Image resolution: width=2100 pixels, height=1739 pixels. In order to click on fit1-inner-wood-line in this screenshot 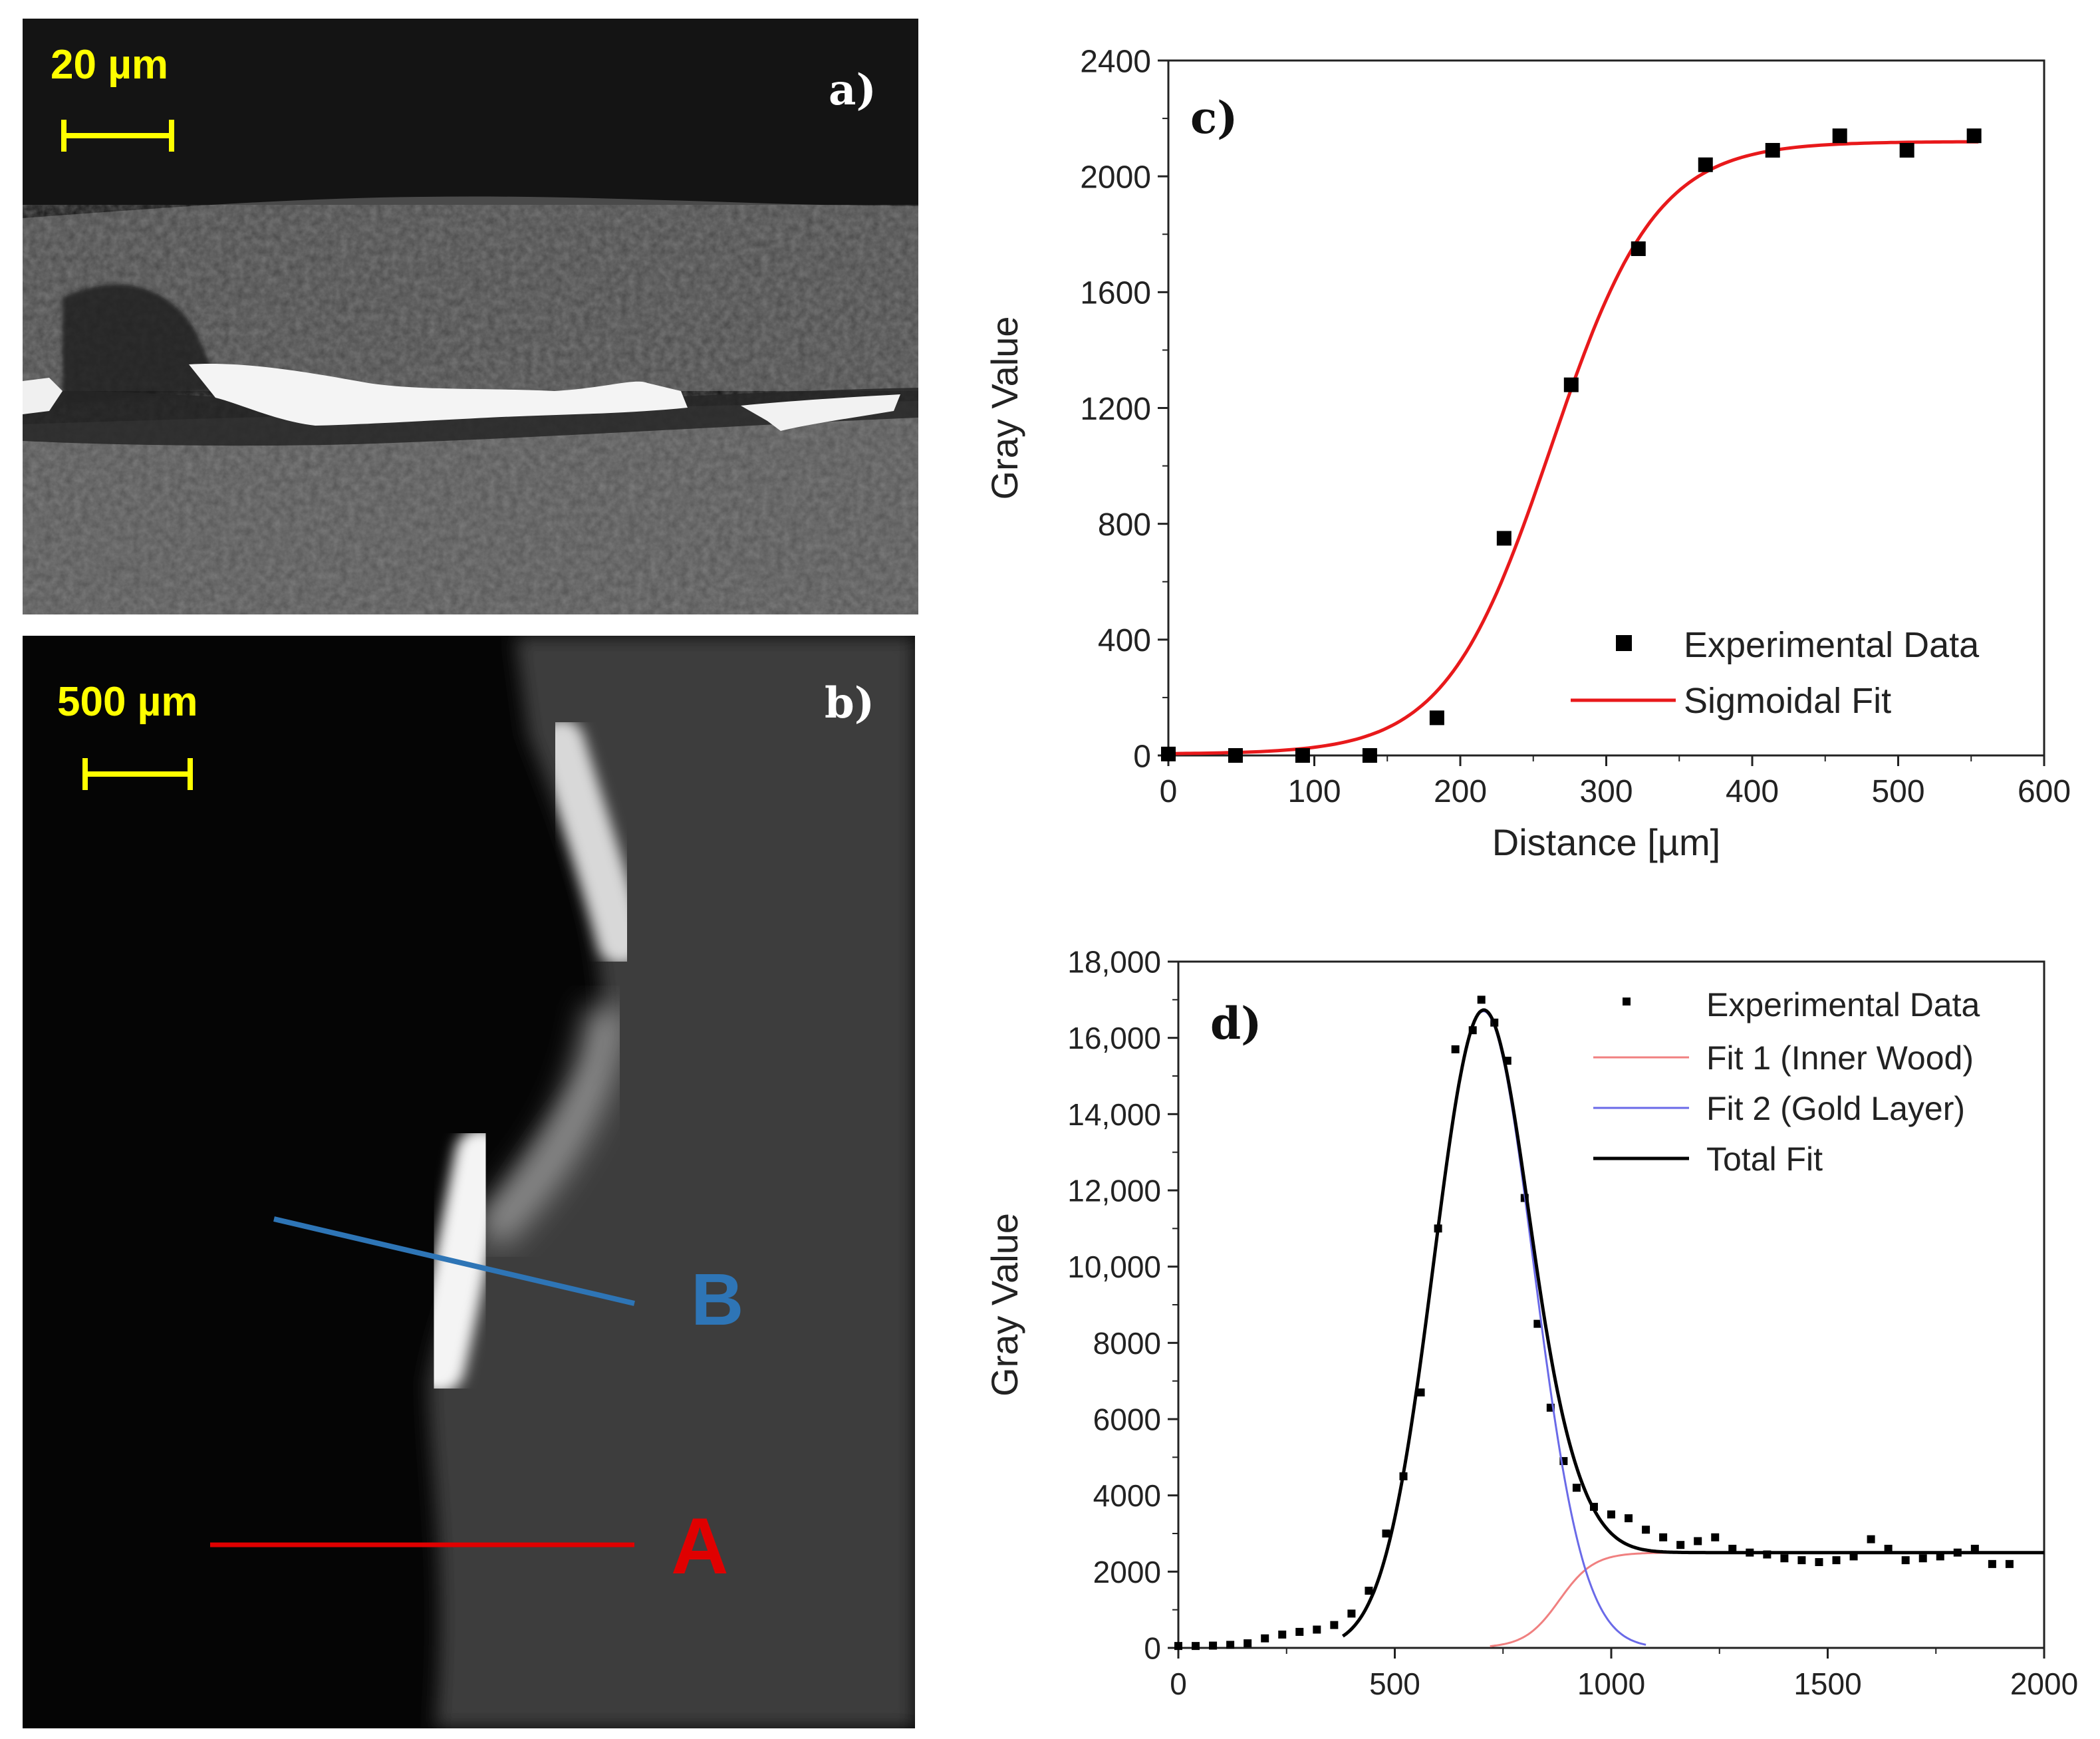, I will do `click(1767, 1599)`.